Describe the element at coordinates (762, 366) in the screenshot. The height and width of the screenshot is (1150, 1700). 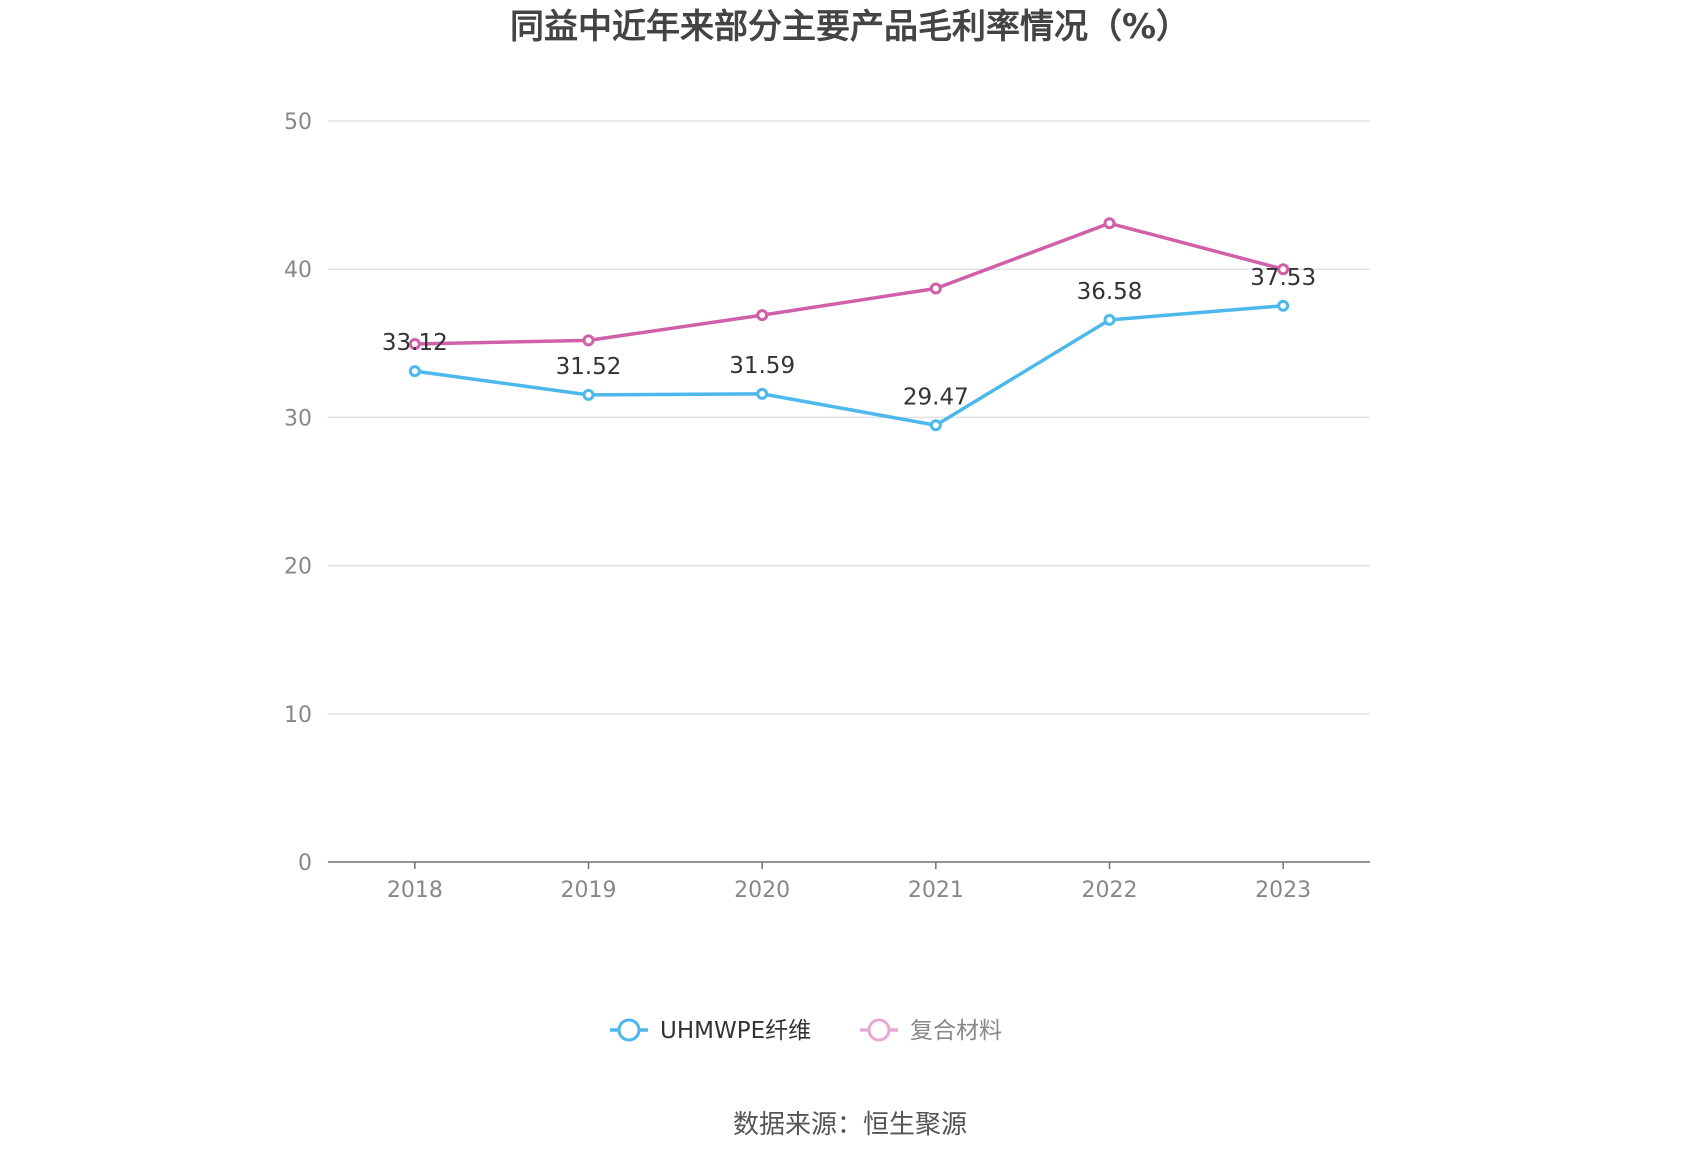
I see `data-label: 31.59` at that location.